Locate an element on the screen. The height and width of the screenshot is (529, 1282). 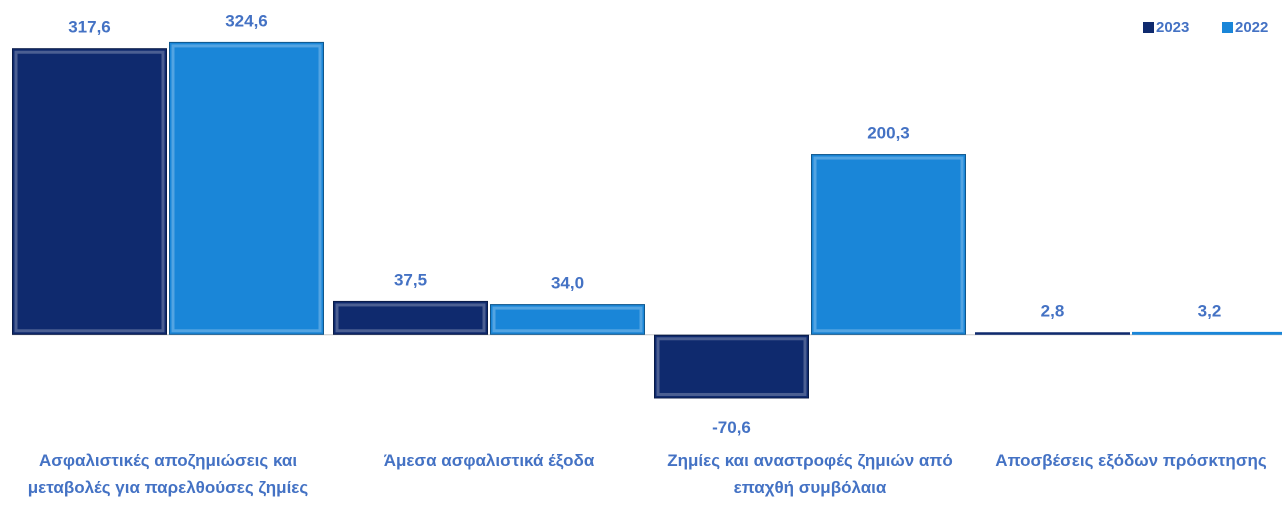
legend-label: 2022 is located at coordinates (1251, 27).